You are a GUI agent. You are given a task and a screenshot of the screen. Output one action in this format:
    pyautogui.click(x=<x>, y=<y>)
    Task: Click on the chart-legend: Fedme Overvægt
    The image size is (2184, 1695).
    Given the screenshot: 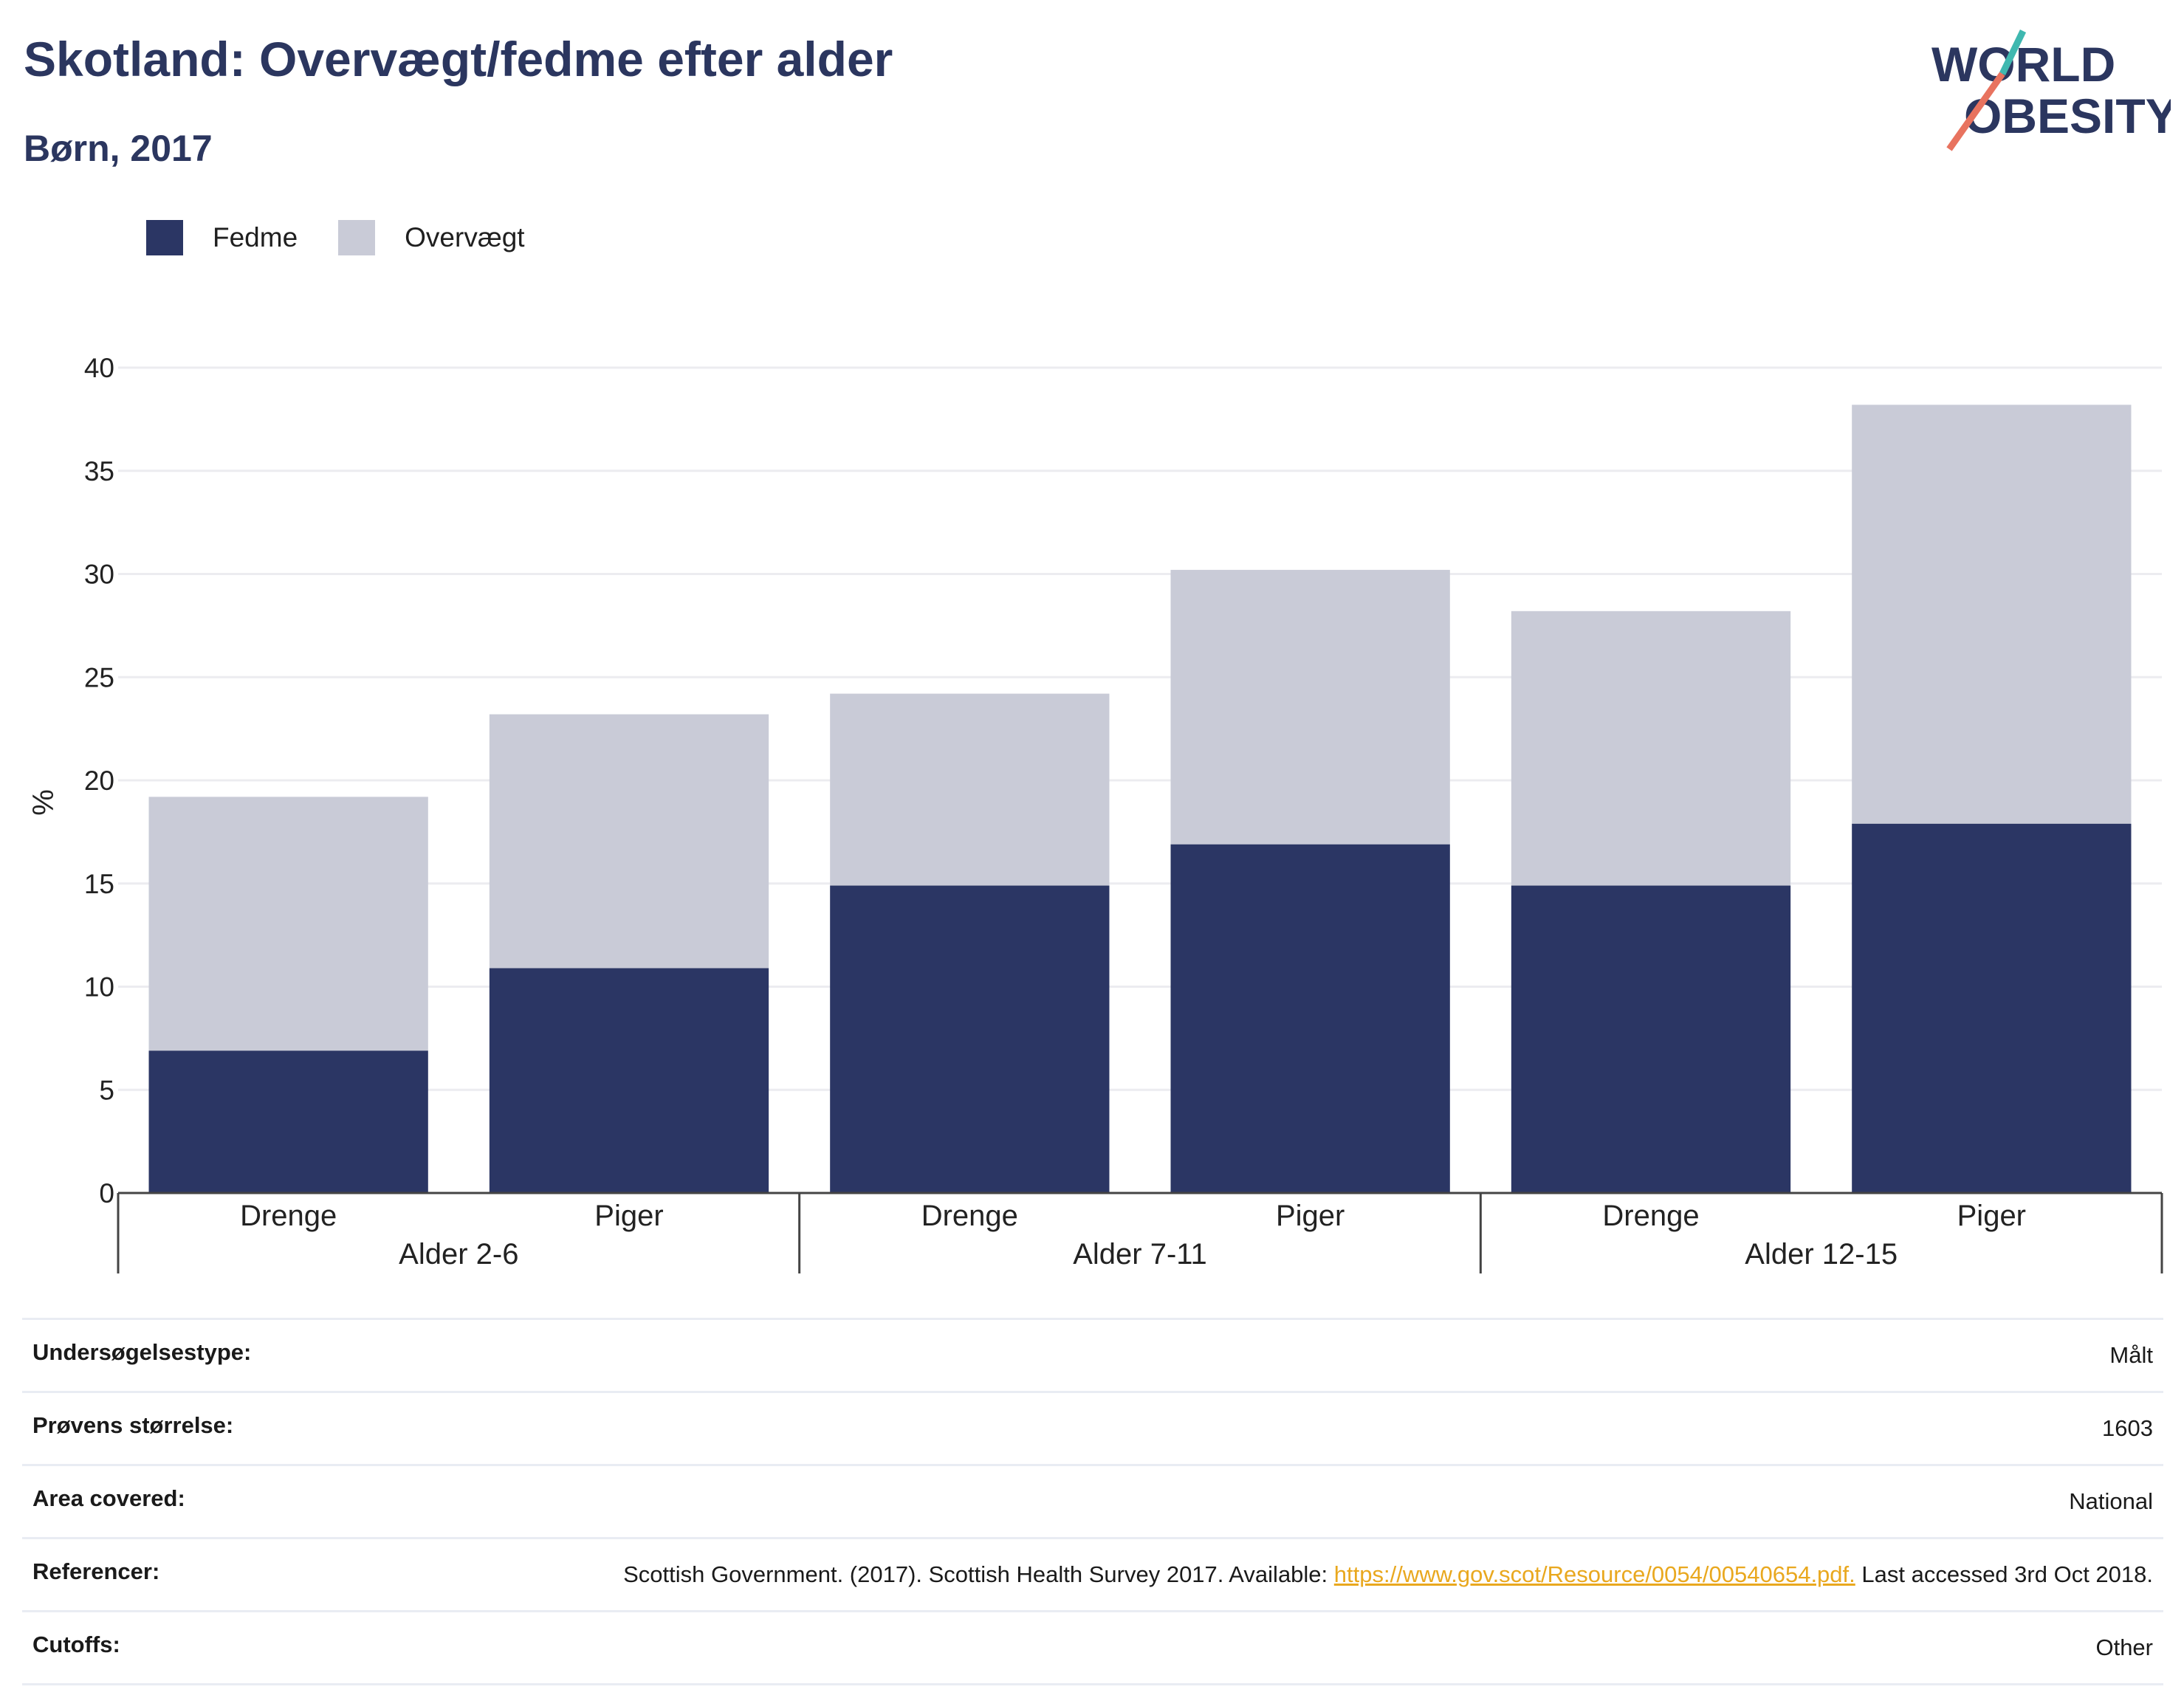 What is the action you would take?
    pyautogui.click(x=356, y=237)
    